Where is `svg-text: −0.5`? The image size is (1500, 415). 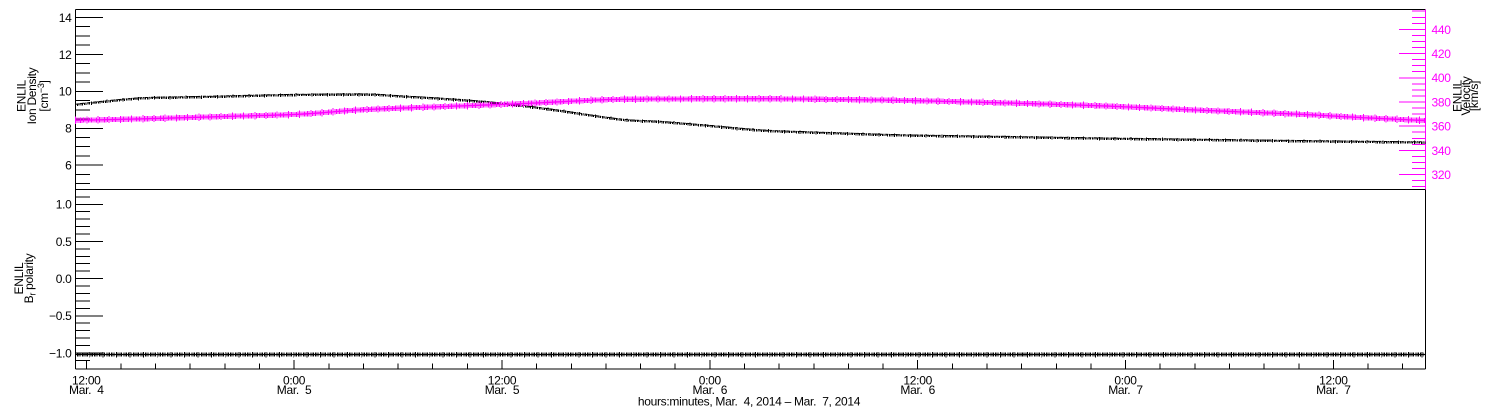
svg-text: −0.5 is located at coordinates (60, 316).